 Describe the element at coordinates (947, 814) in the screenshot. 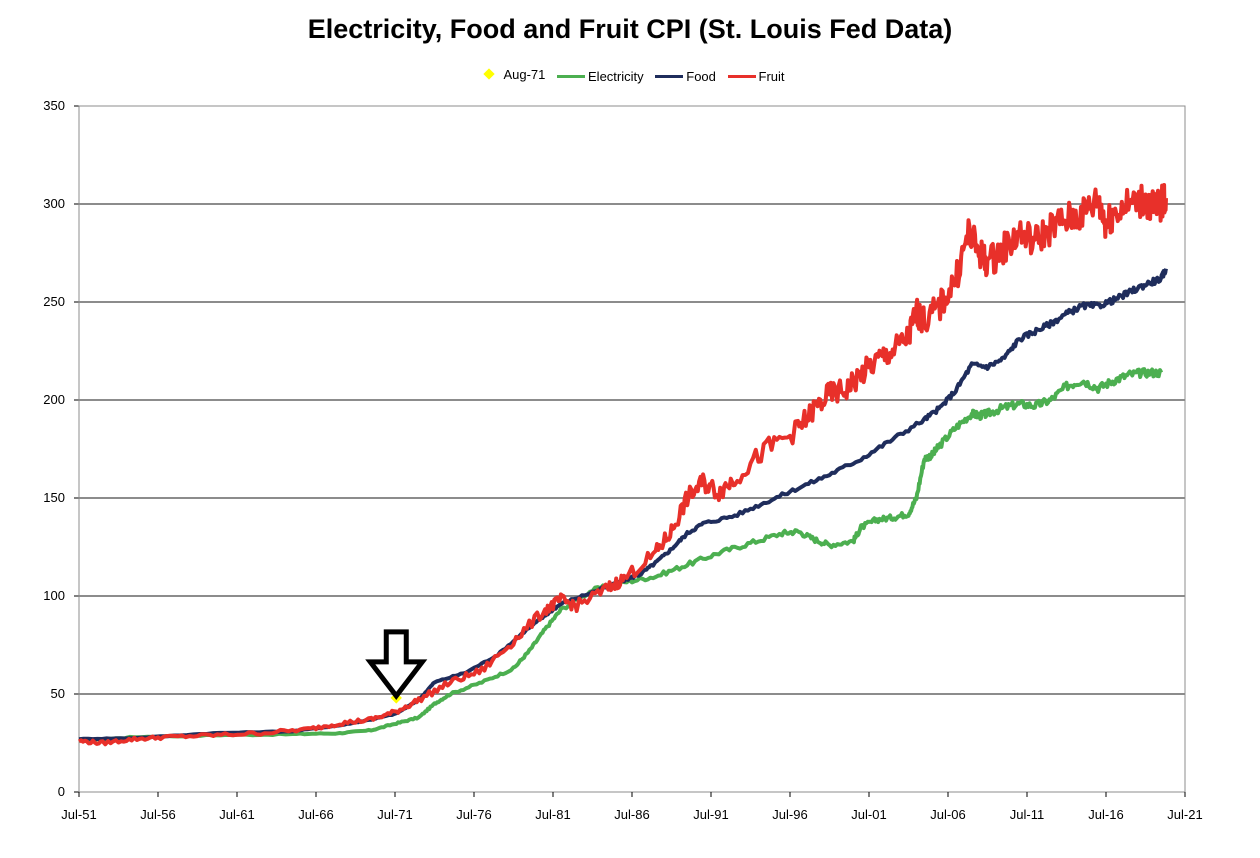

I see `x-tick-label: Jul-06` at that location.